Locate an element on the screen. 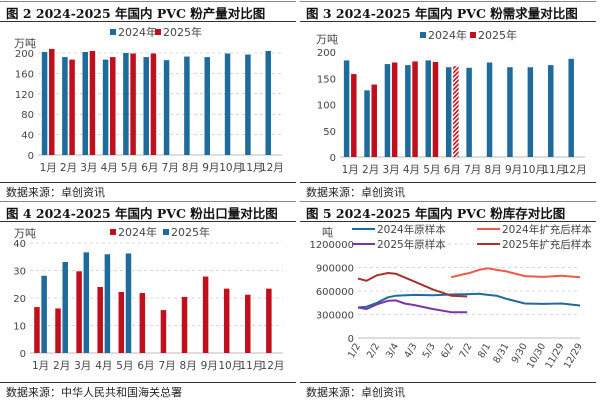  legend-label: 2025年原样本 is located at coordinates (411, 244).